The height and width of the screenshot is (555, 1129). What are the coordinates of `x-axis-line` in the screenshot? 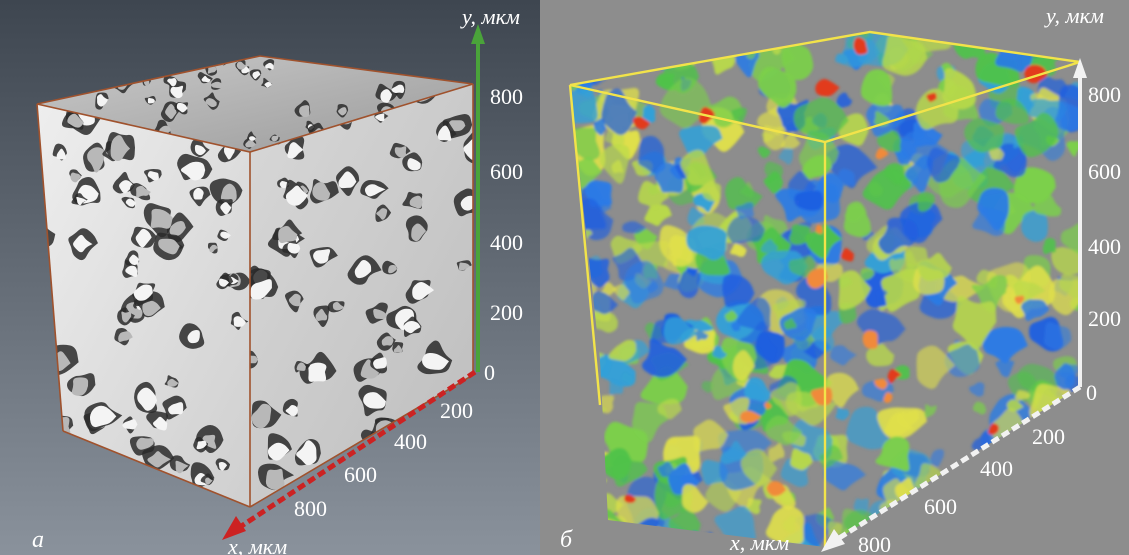 It's located at (357, 449).